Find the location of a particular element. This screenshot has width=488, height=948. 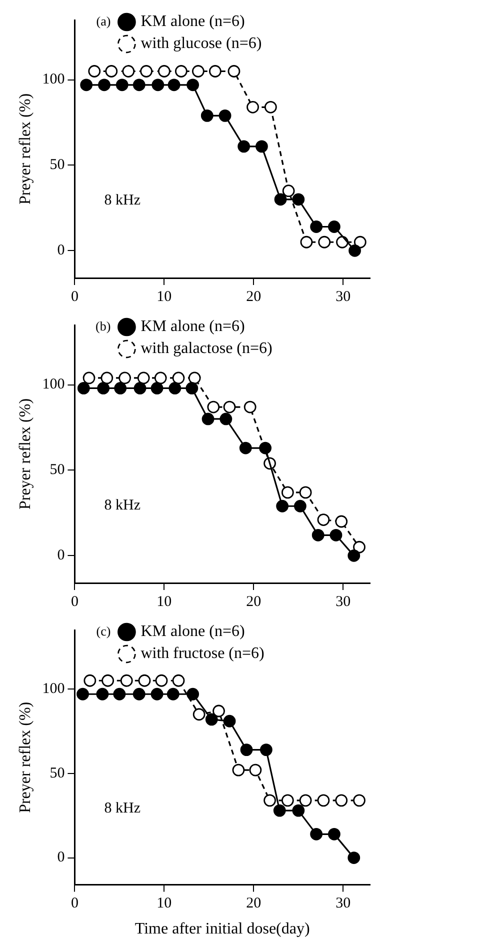

legend-label: with fructose (n=6) is located at coordinates (202, 653).